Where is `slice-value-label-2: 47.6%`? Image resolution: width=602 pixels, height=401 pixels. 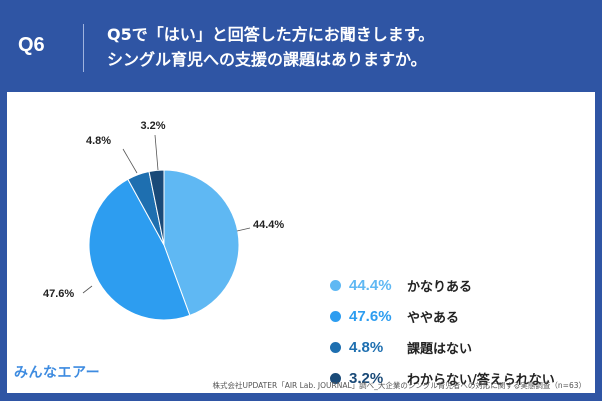
slice-value-label-2: 47.6% is located at coordinates (58, 294).